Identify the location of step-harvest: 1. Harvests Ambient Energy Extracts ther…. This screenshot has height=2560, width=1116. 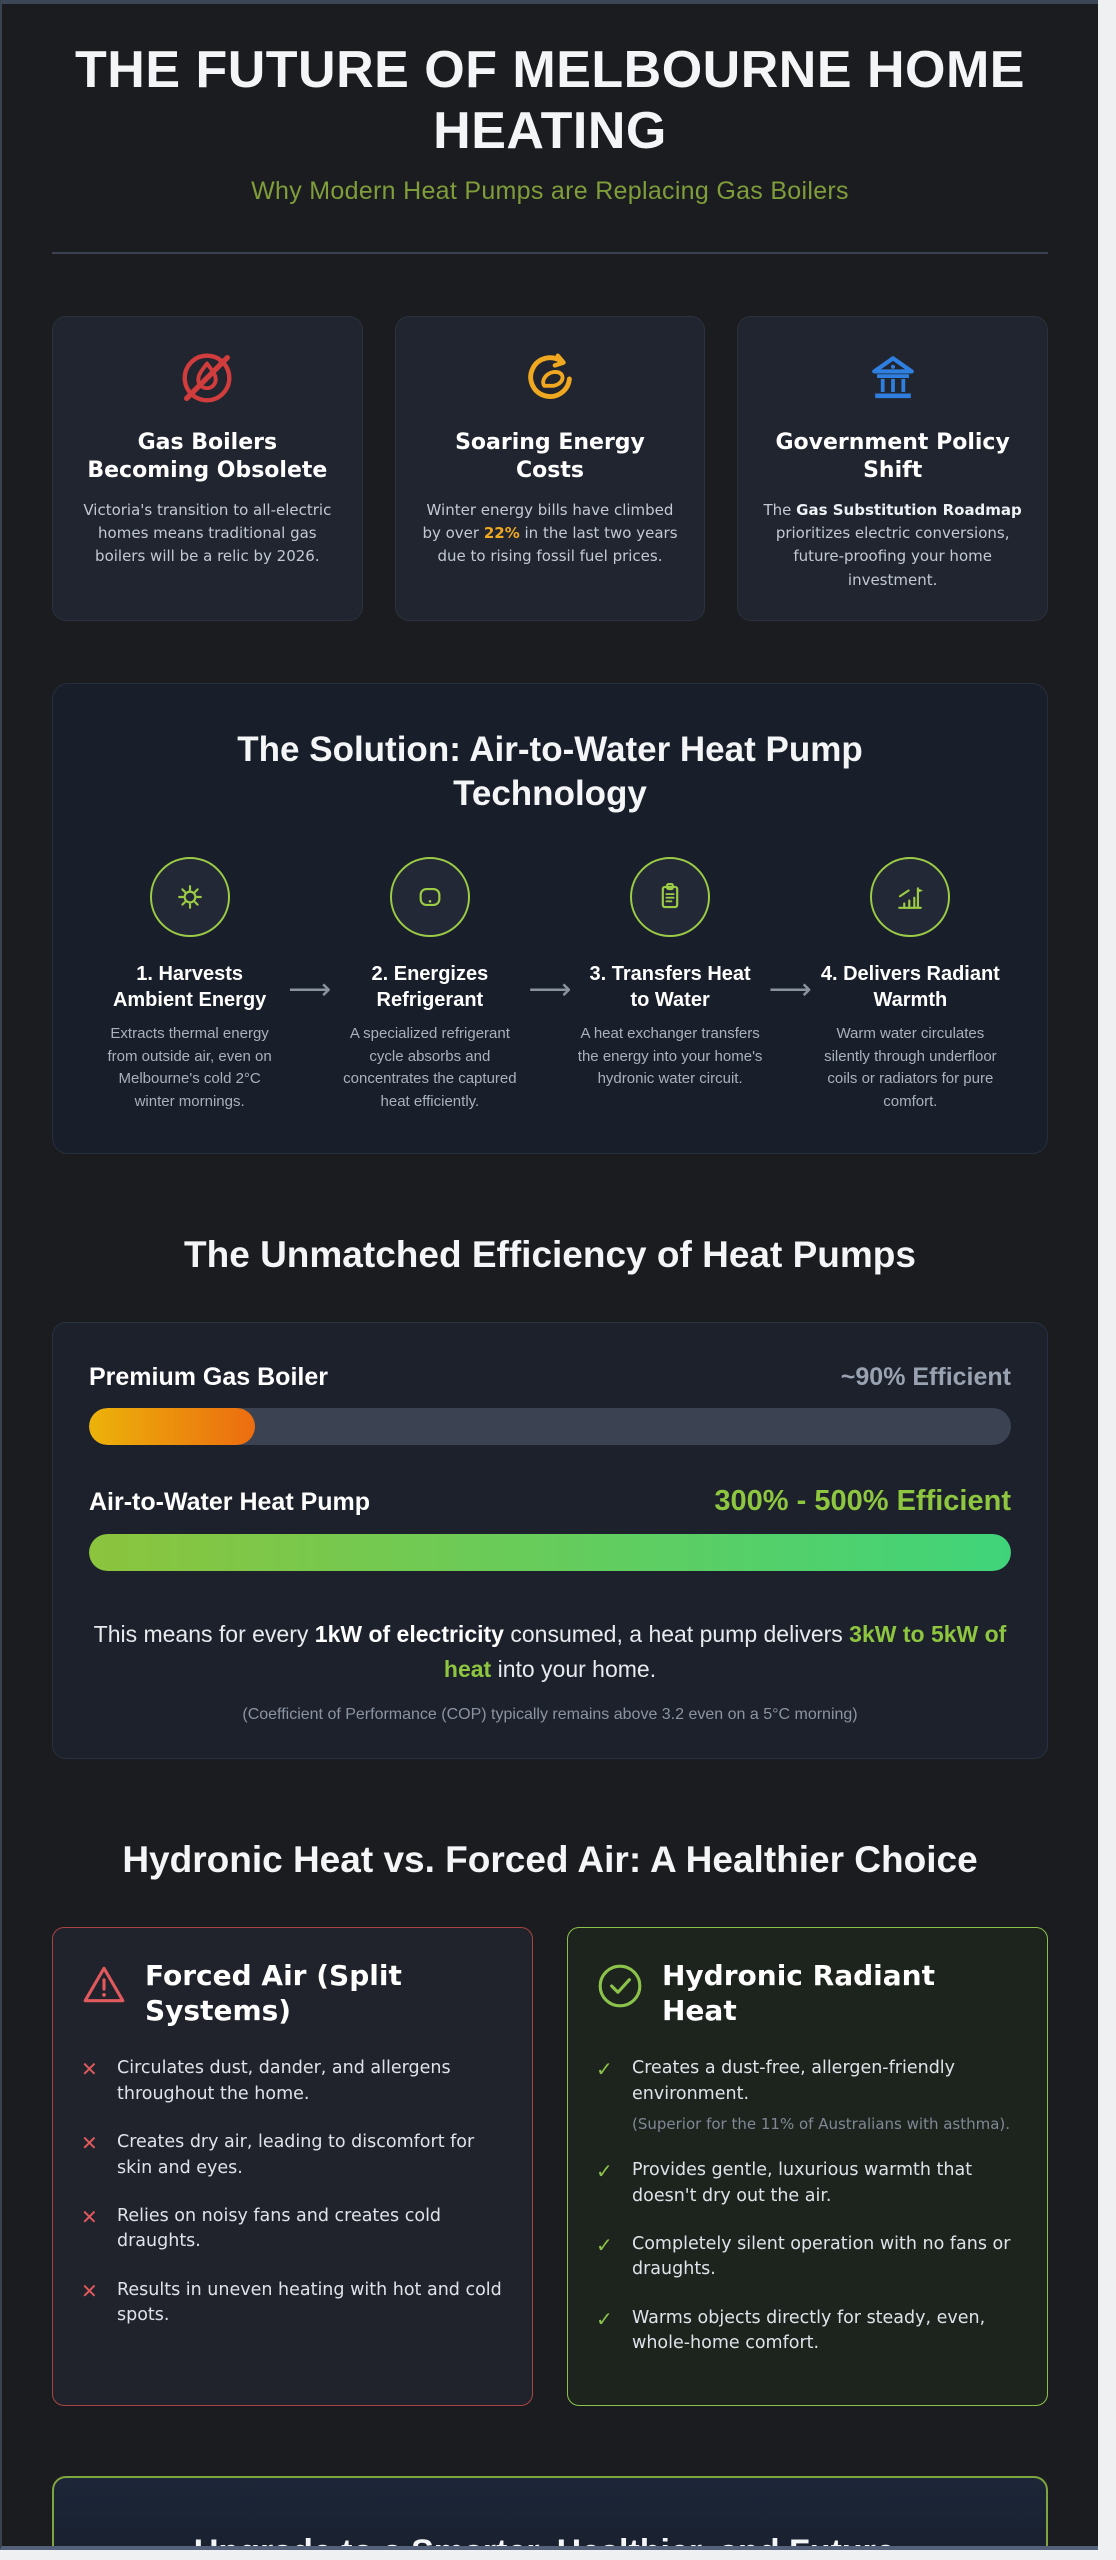
(189, 985).